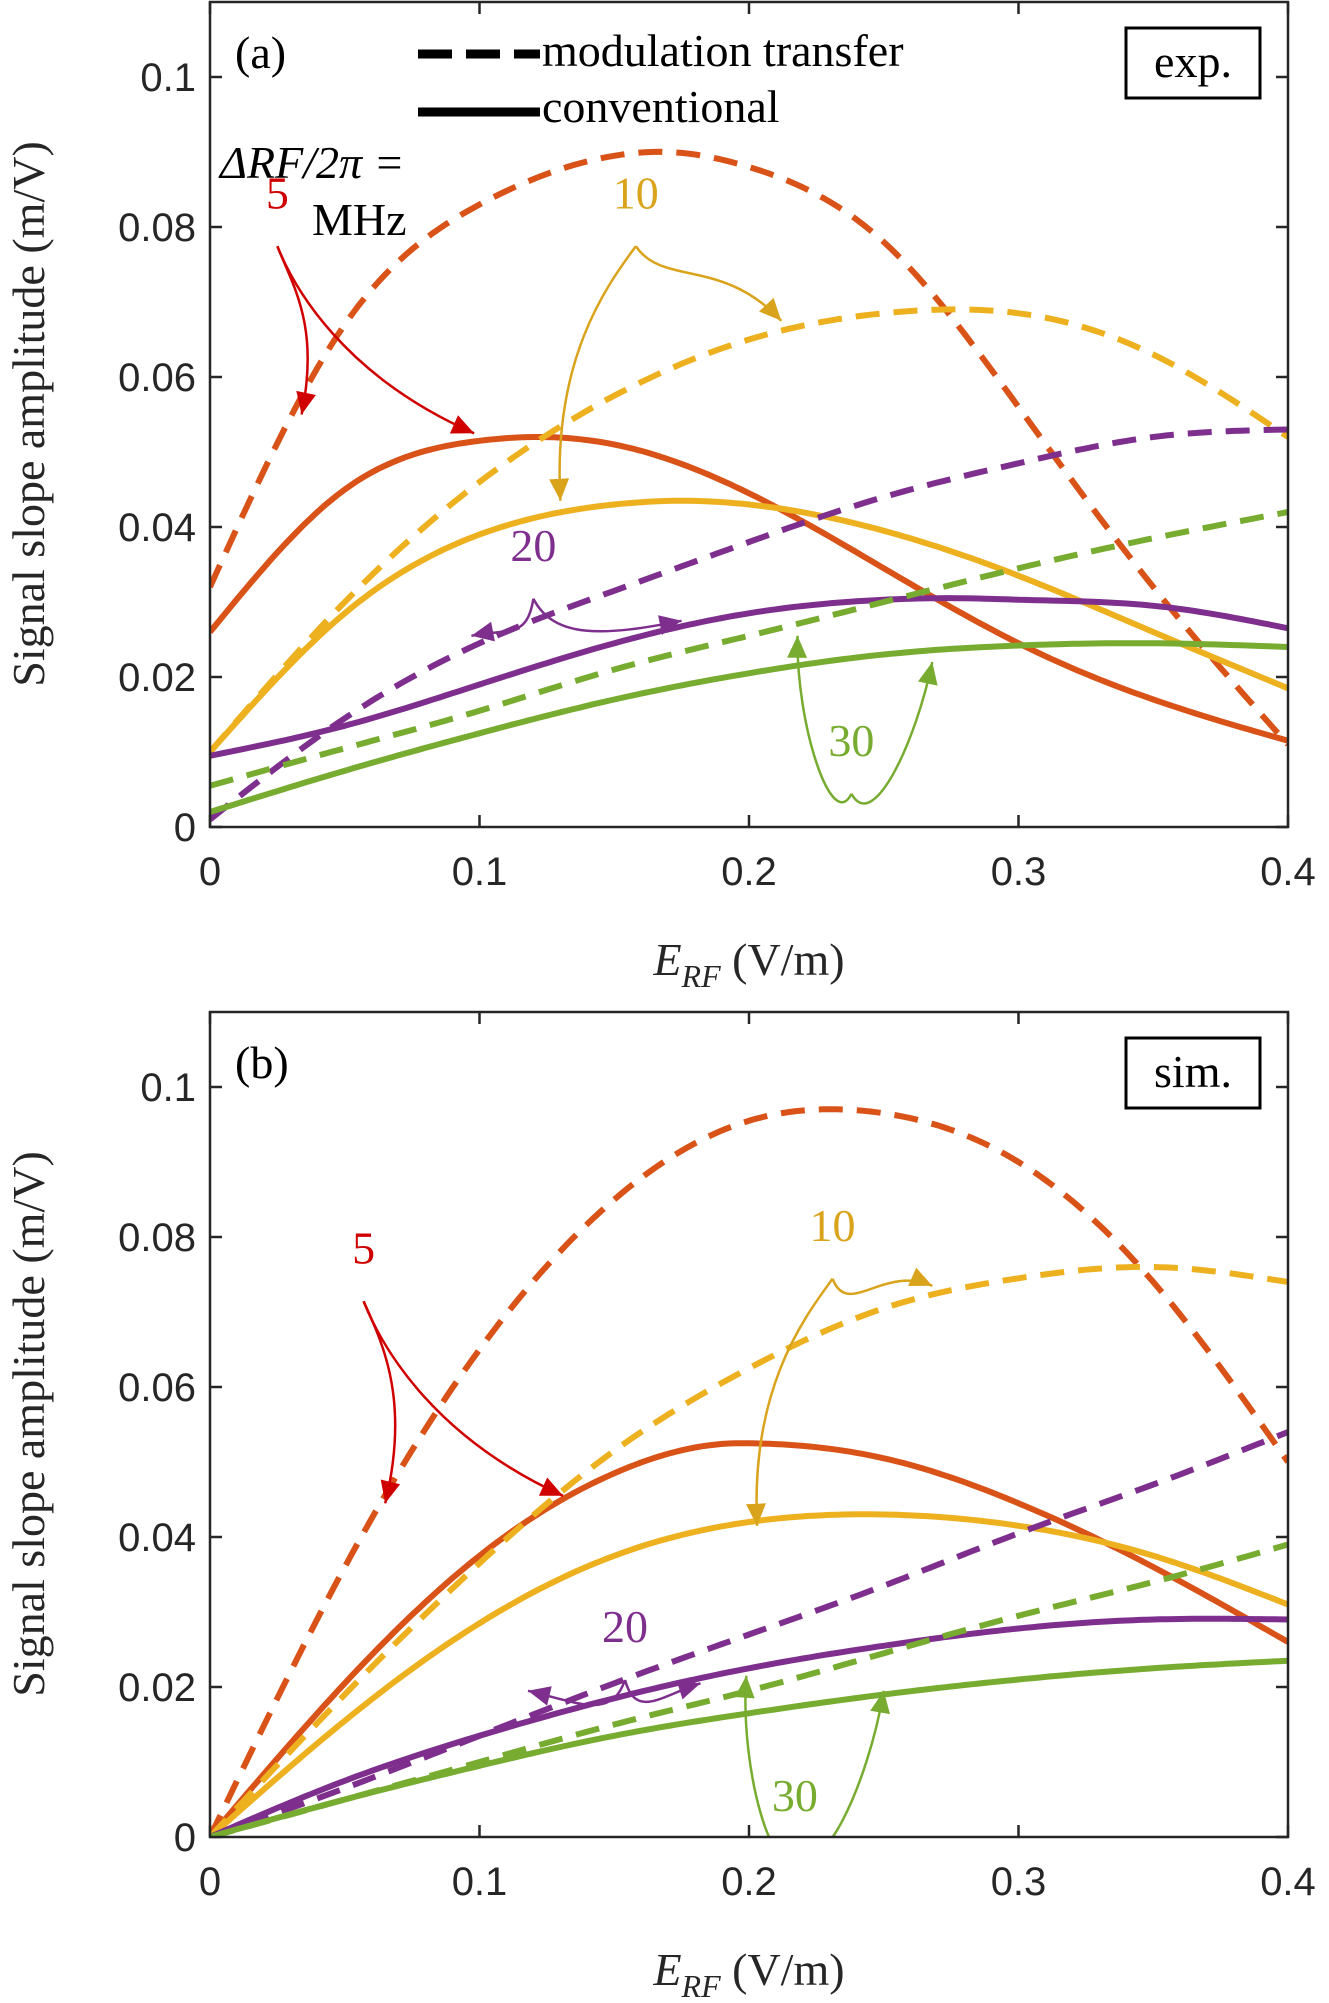 The height and width of the screenshot is (2003, 1329). I want to click on panel-b-xlabel-subscript: RF, so click(701, 1985).